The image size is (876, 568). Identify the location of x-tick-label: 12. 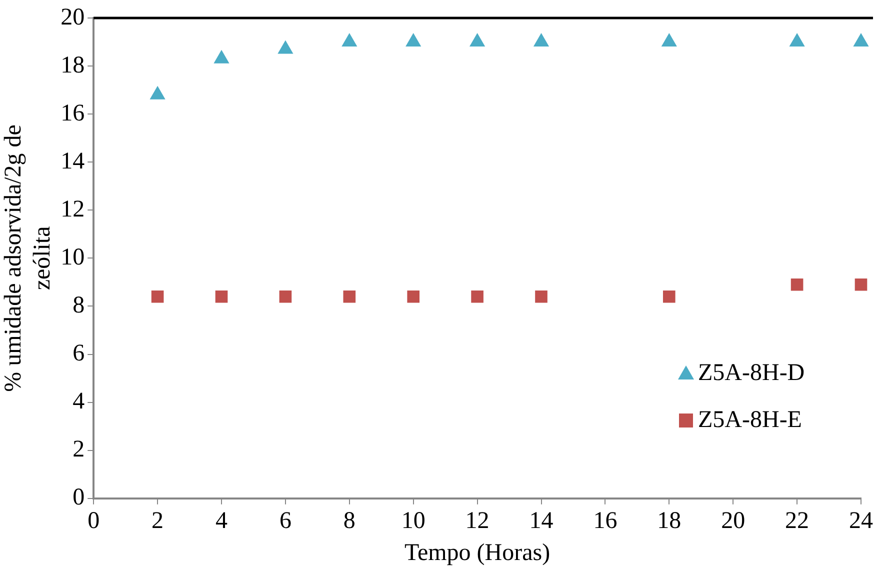
(477, 521).